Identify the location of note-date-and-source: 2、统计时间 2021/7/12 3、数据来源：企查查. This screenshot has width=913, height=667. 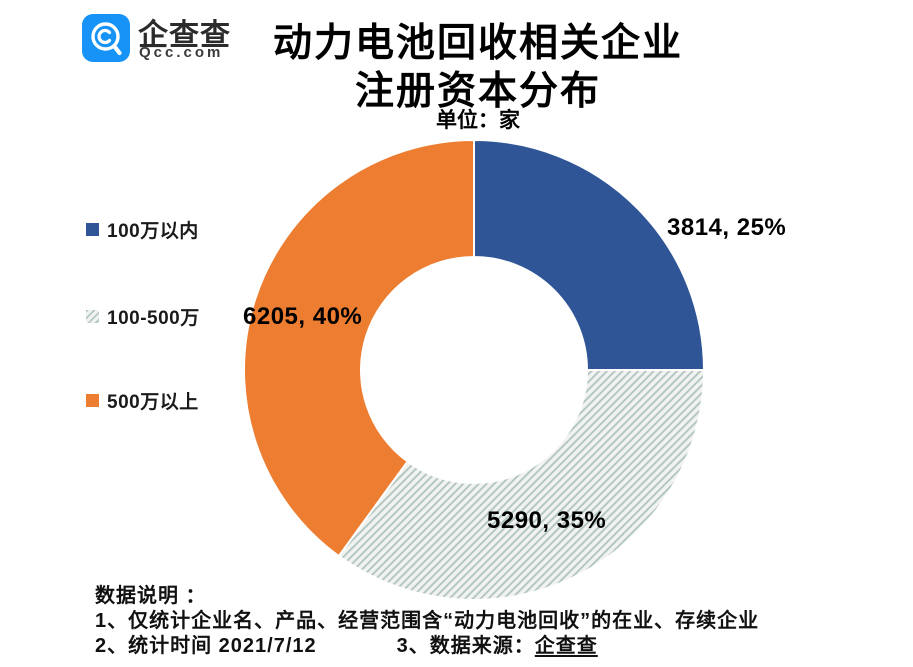
(427, 646).